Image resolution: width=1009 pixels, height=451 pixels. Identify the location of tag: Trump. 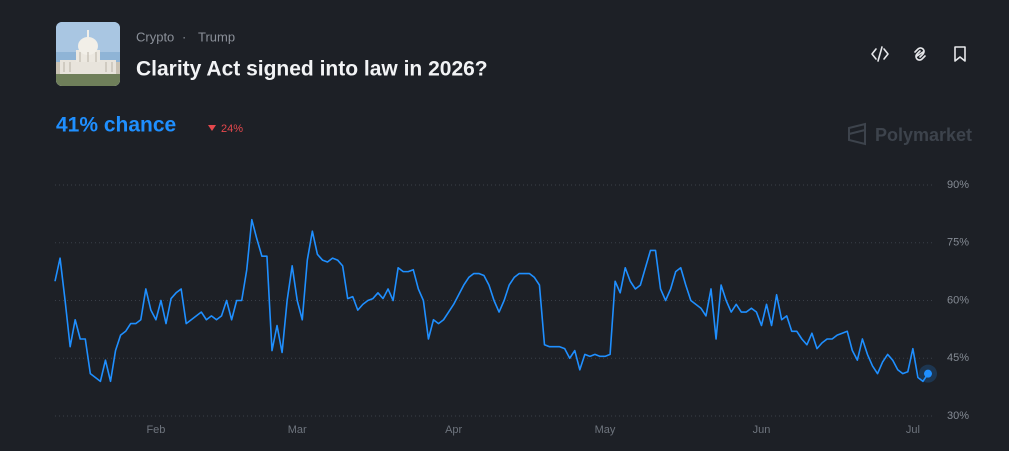
(216, 36).